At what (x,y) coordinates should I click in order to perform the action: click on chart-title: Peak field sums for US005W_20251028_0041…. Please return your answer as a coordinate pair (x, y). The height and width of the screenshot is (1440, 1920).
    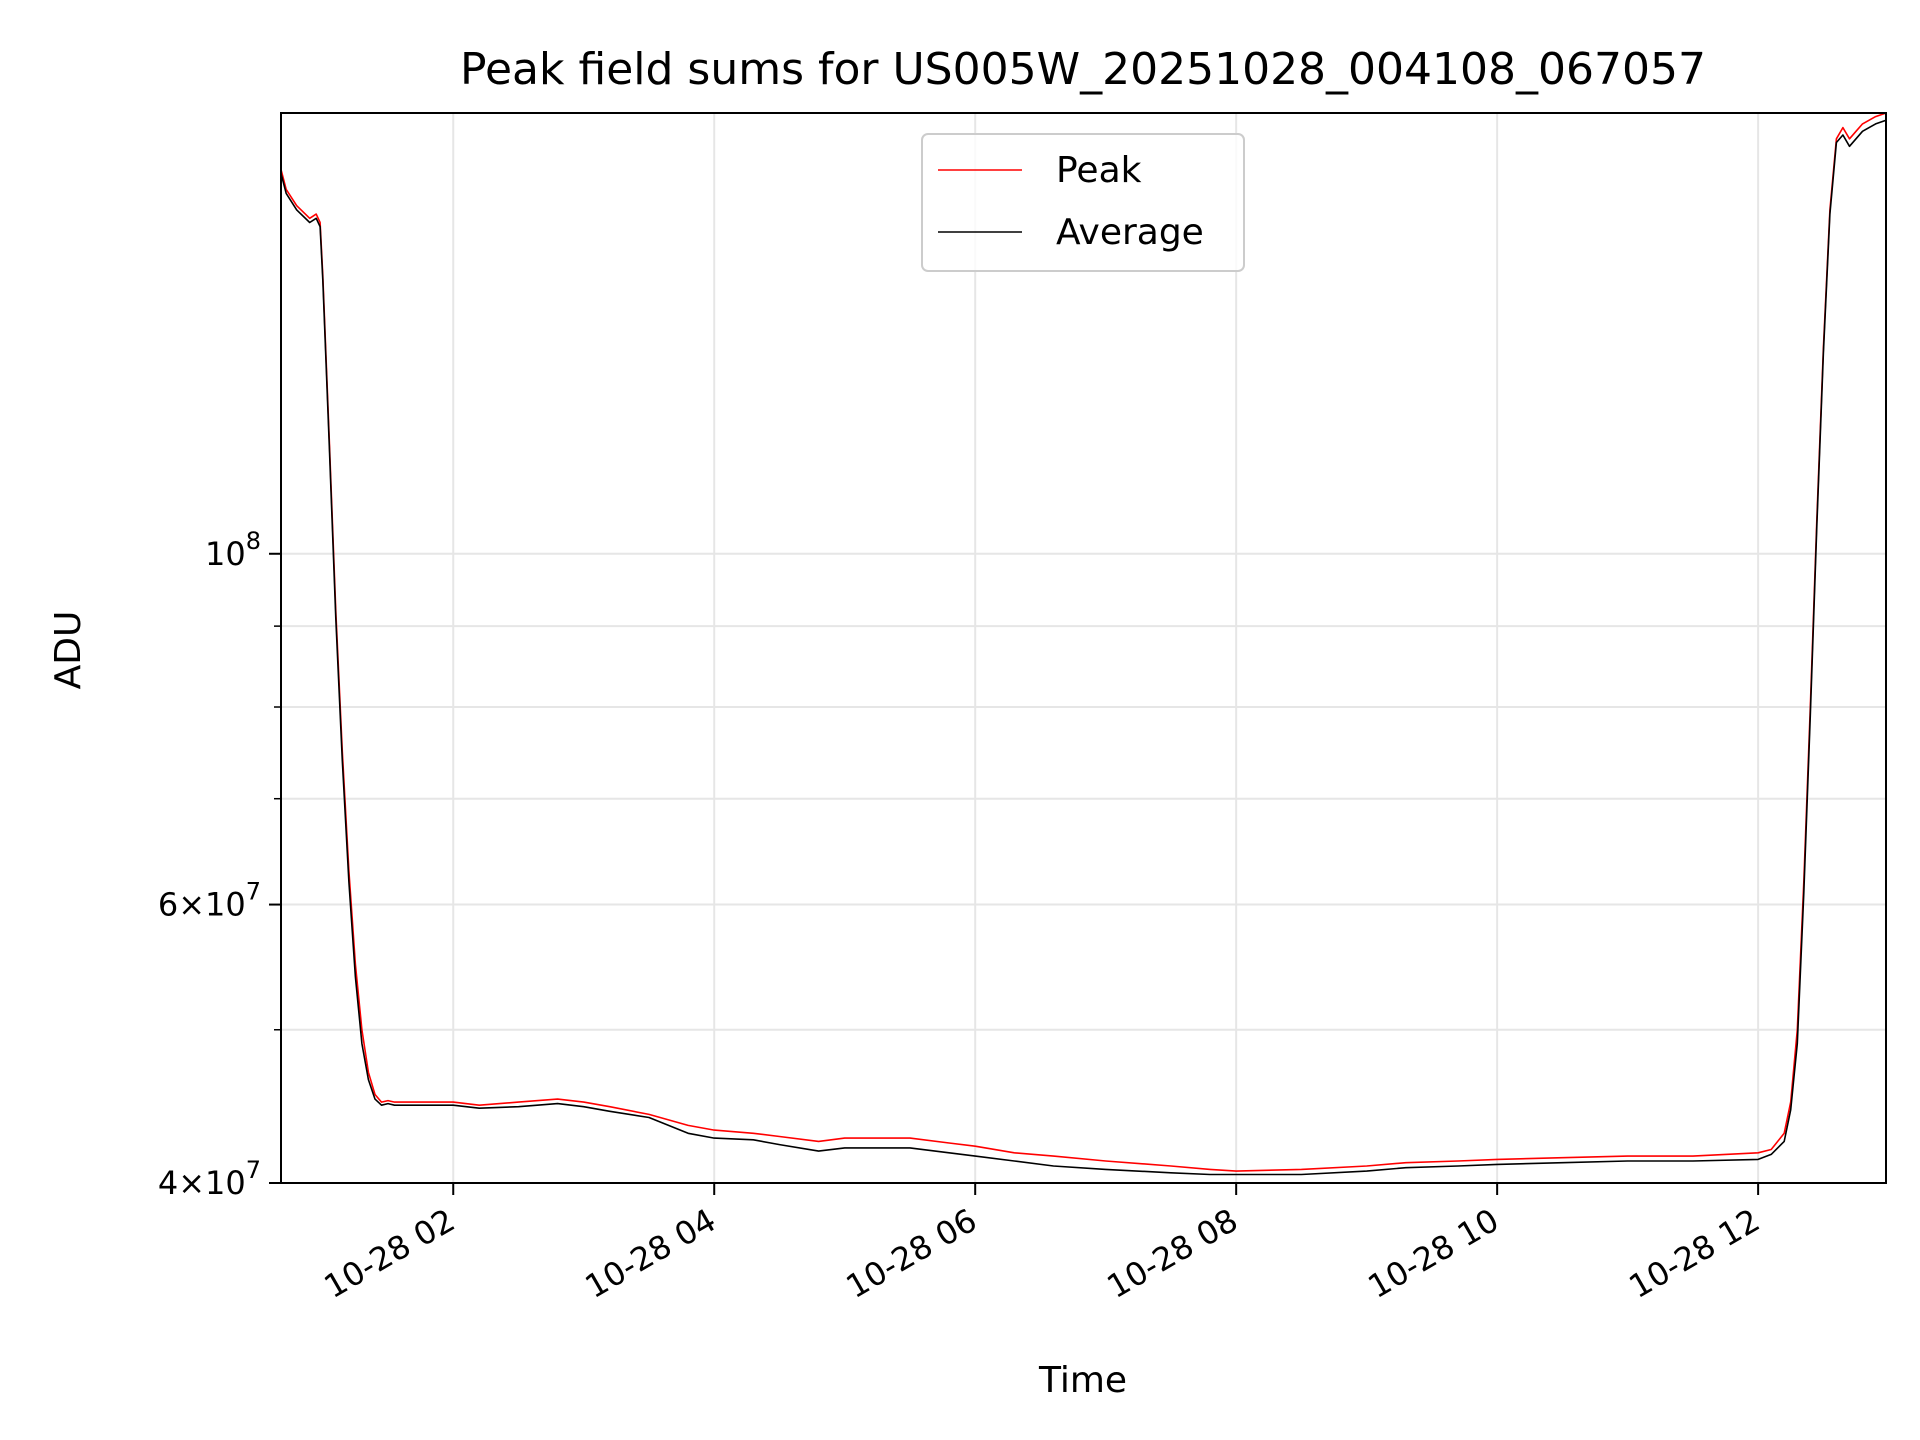
    Looking at the image, I should click on (1083, 69).